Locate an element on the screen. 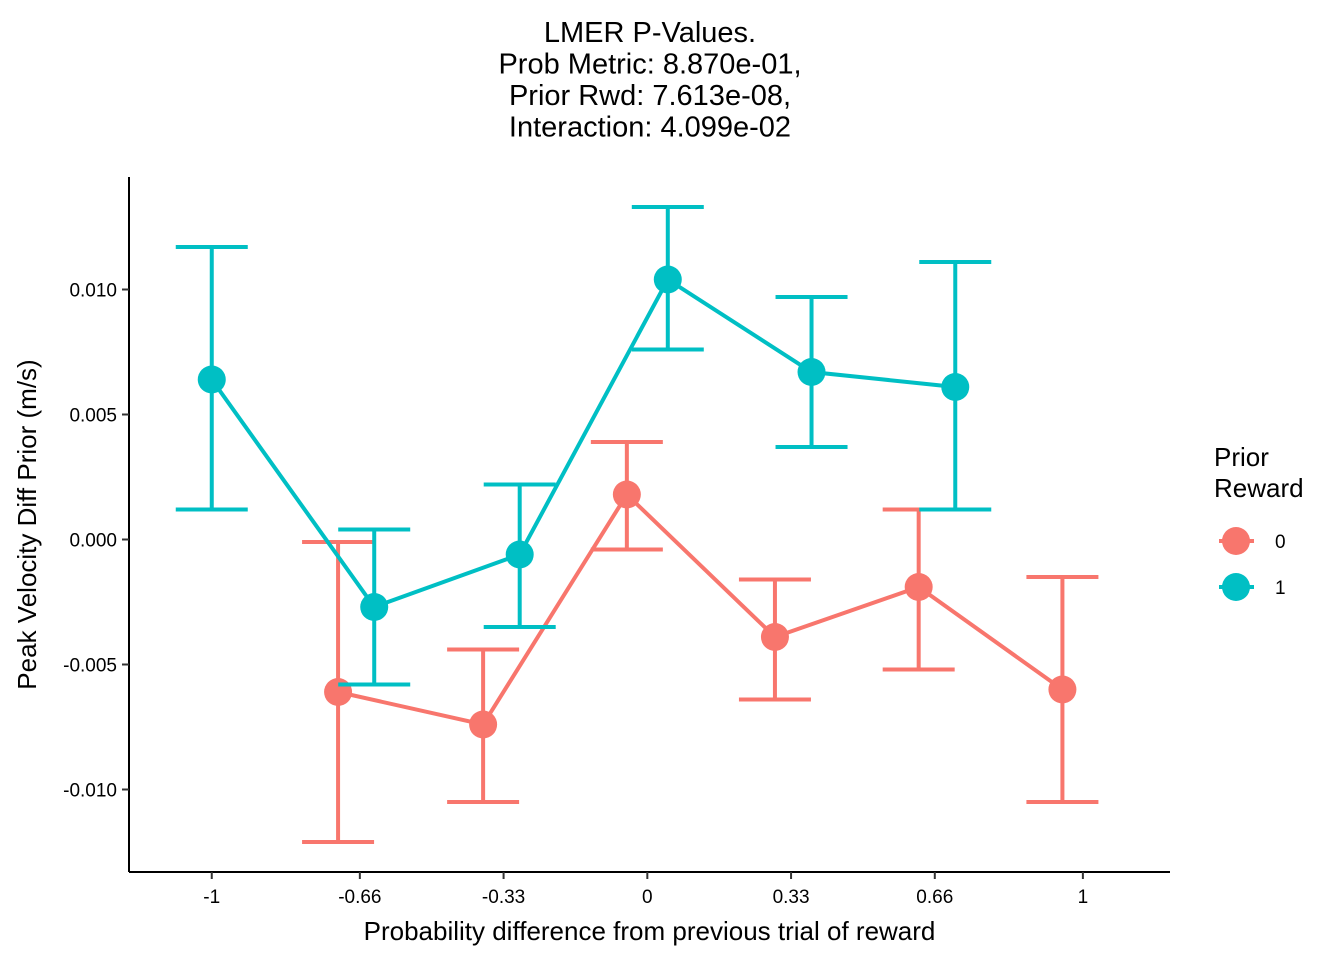 The width and height of the screenshot is (1344, 960). title-line: Prior Rwd: 7.613e-08, is located at coordinates (650, 96).